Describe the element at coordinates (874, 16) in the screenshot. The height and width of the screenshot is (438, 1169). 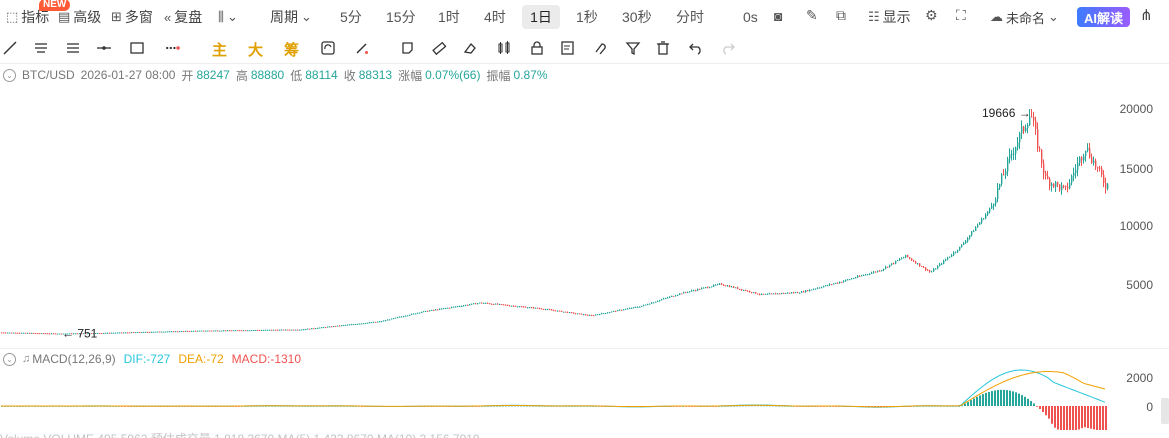
I see `list-icon: ☷` at that location.